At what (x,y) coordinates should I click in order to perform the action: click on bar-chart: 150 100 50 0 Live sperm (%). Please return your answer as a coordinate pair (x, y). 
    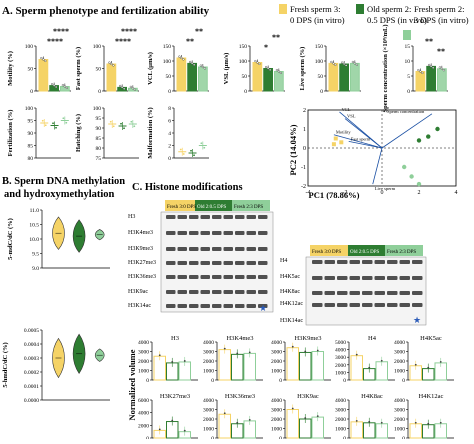
    Looking at the image, I should click on (330, 69).